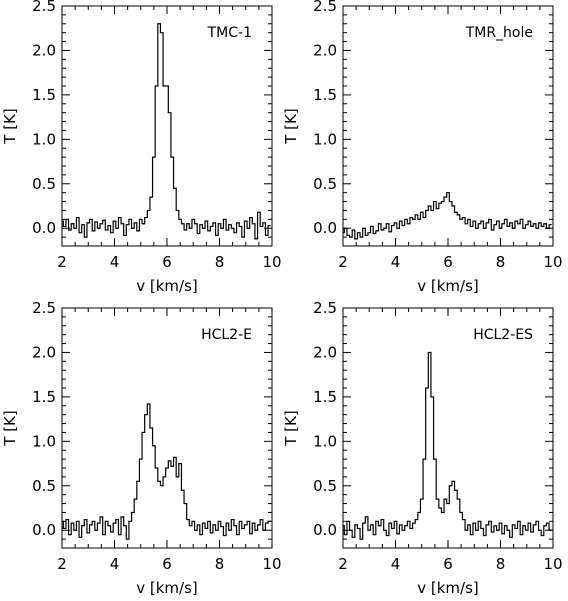 This screenshot has height=601, width=568. Describe the element at coordinates (229, 33) in the screenshot. I see `panel-title: TMC-1` at that location.